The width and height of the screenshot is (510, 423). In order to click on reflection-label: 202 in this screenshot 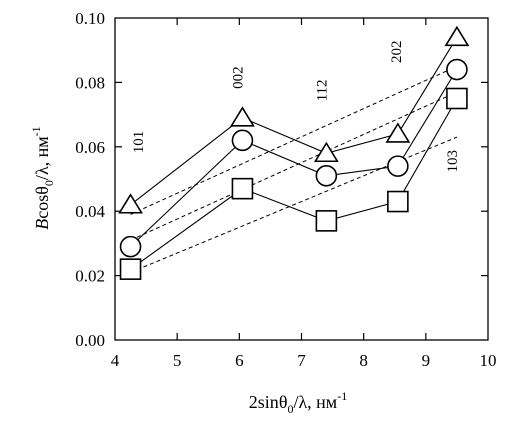, I will do `click(397, 52)`.